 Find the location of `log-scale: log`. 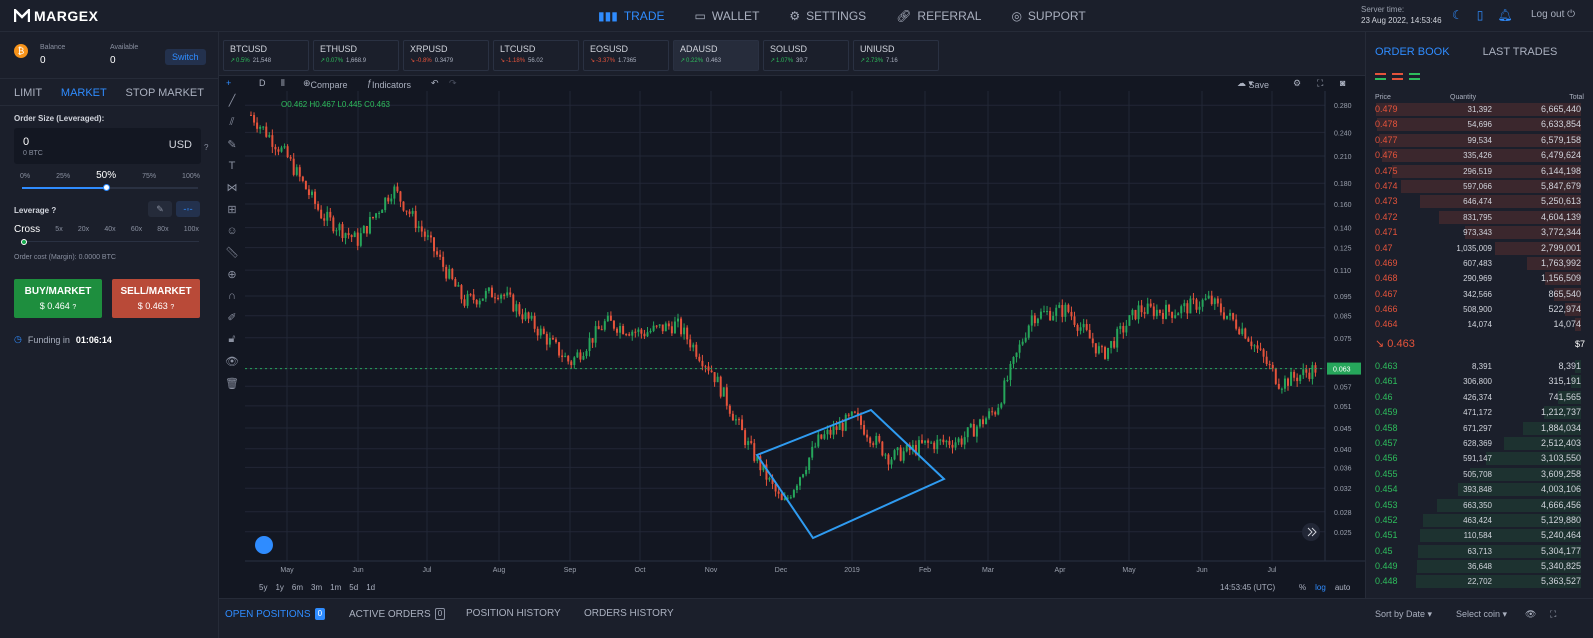

log-scale: log is located at coordinates (1320, 587).